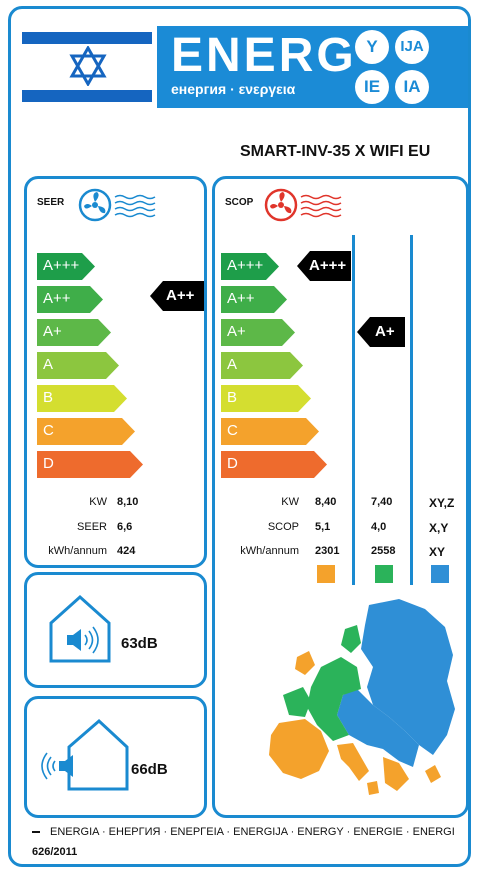 The width and height of the screenshot is (489, 879). What do you see at coordinates (98, 502) in the screenshot?
I see `cooling-row-label: KW` at bounding box center [98, 502].